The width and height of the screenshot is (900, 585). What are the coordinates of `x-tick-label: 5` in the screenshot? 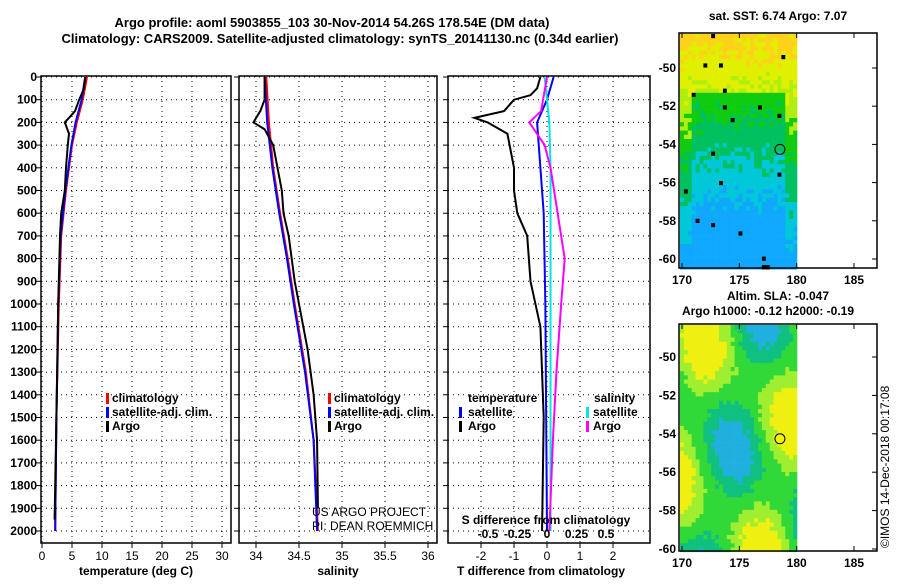 It's located at (72, 556).